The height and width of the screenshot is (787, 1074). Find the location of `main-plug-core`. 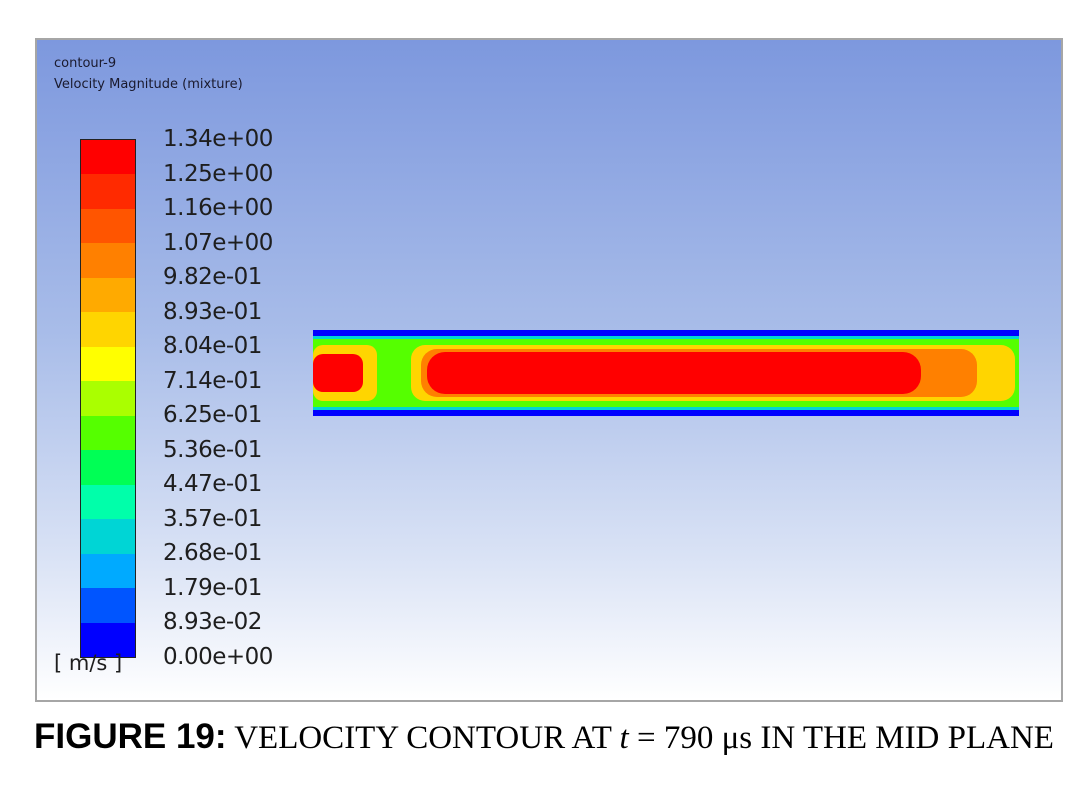

main-plug-core is located at coordinates (674, 373).